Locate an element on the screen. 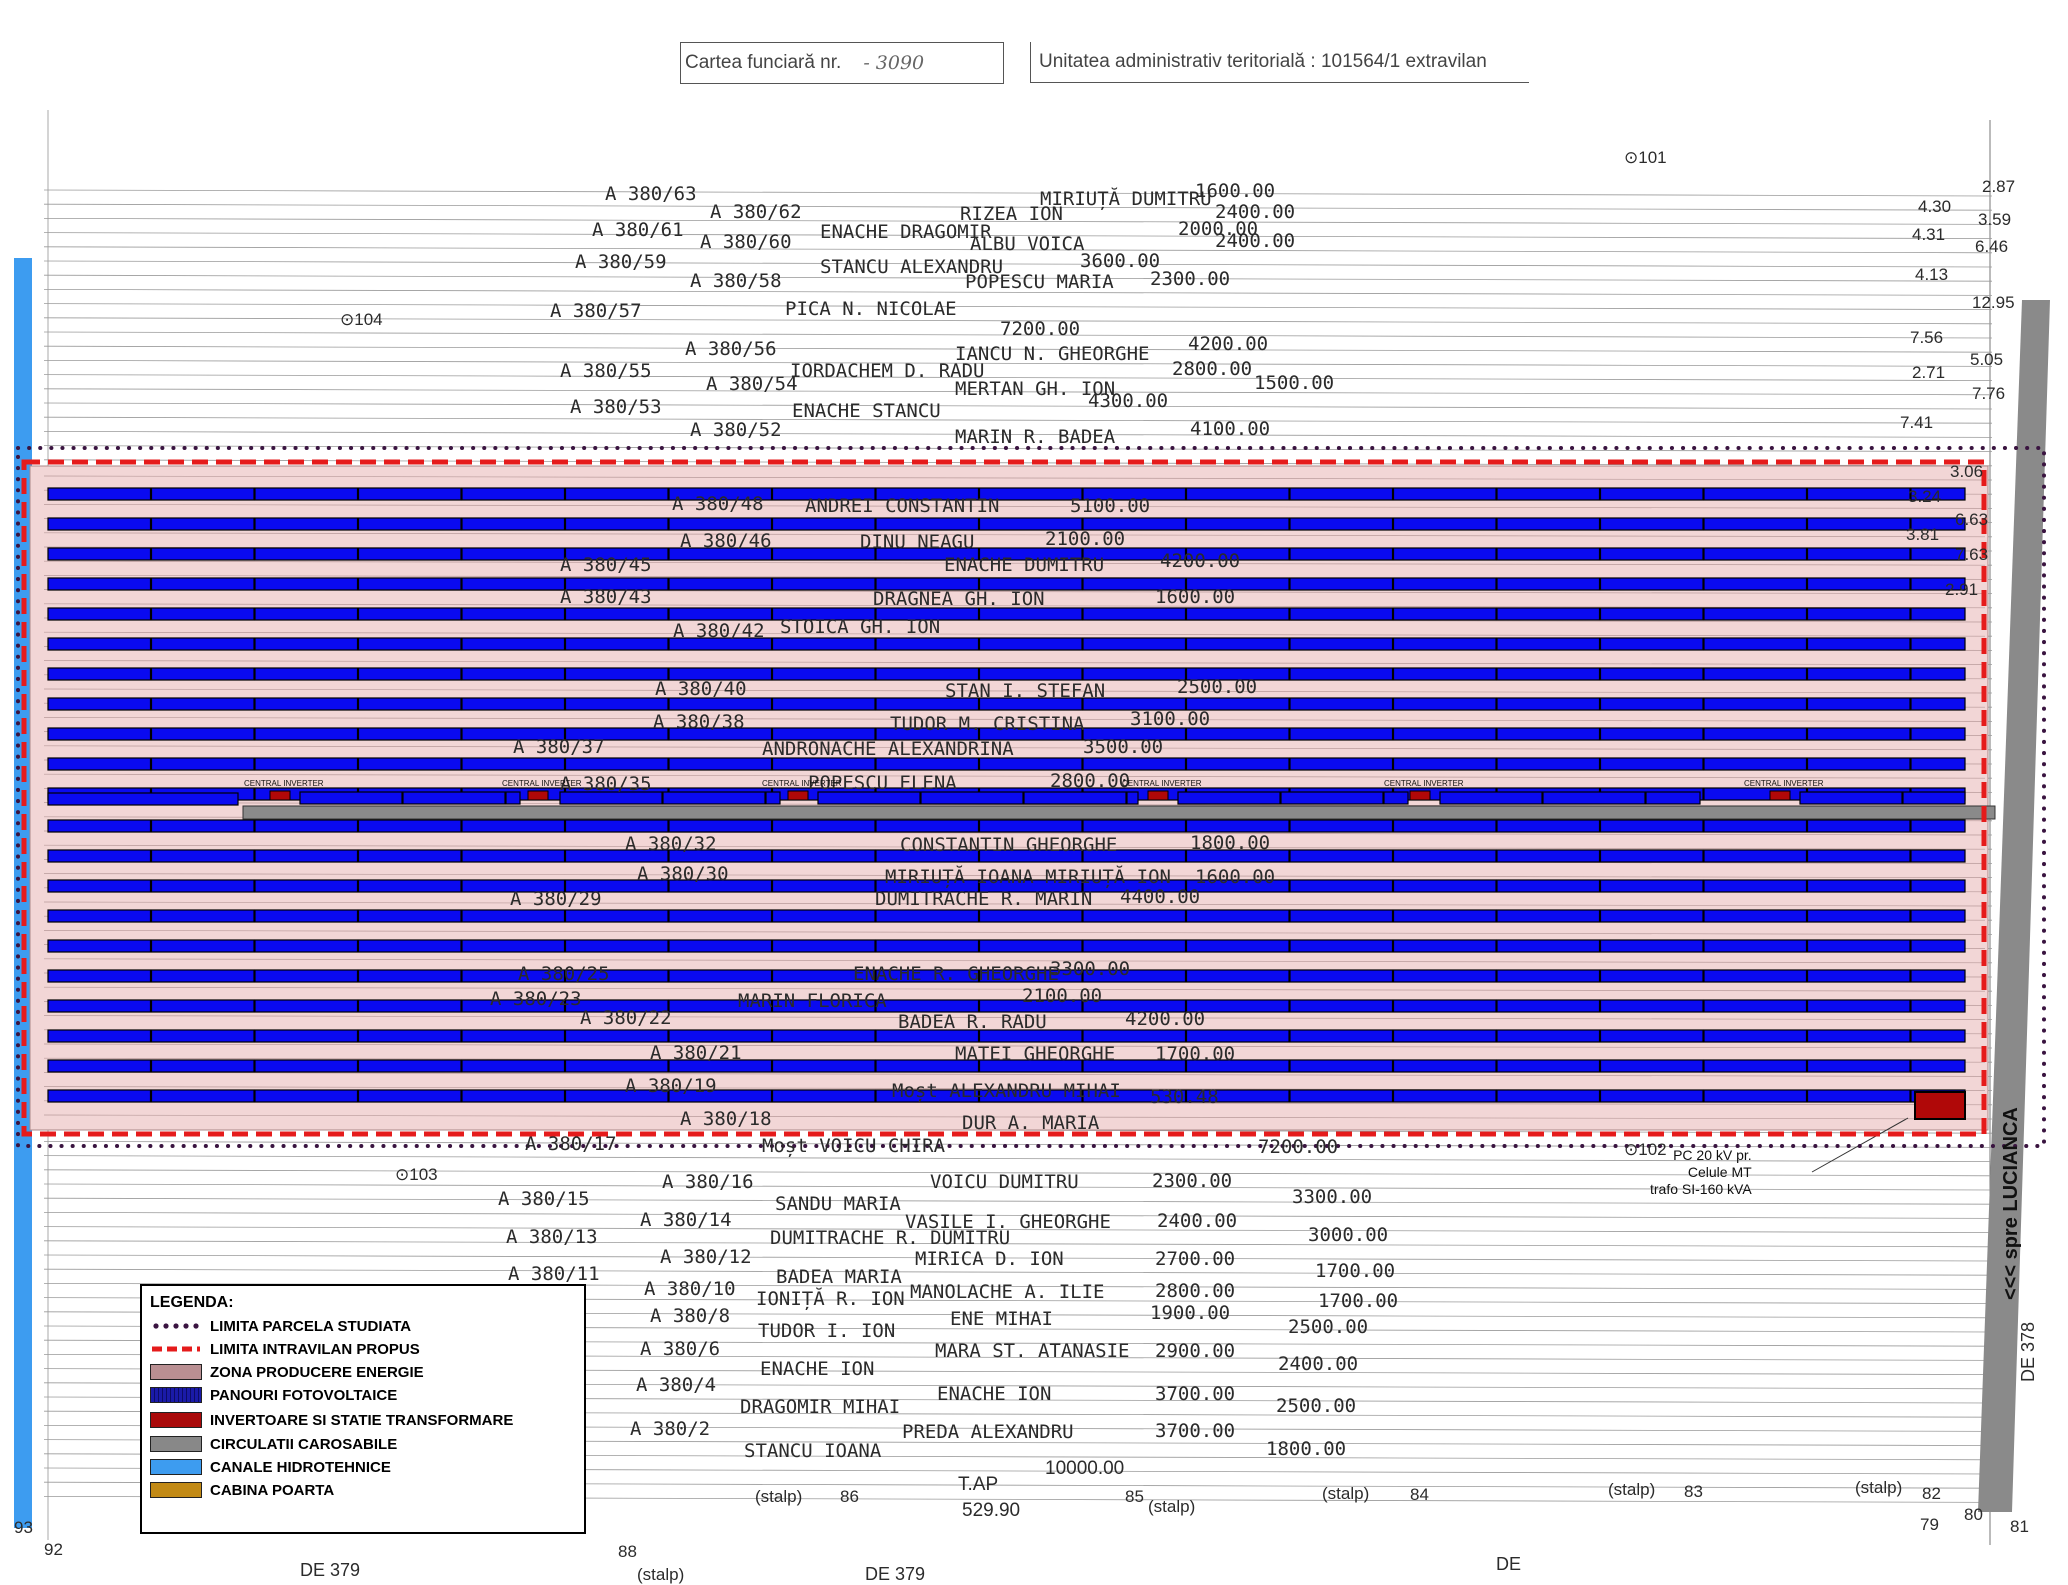 The width and height of the screenshot is (2068, 1585). parcel-owner: DRAGNEA GH. ION is located at coordinates (959, 599).